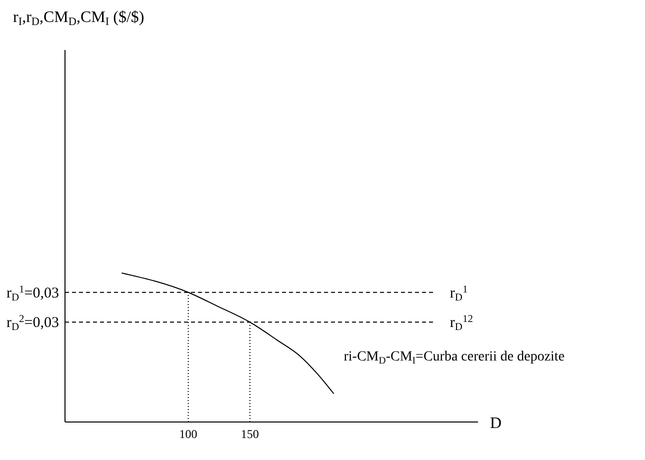 The width and height of the screenshot is (645, 460). Describe the element at coordinates (454, 358) in the screenshot. I see `series-label: ri-CM$_{D}$-CM$_{I}$=Curba cererii de depozite` at that location.